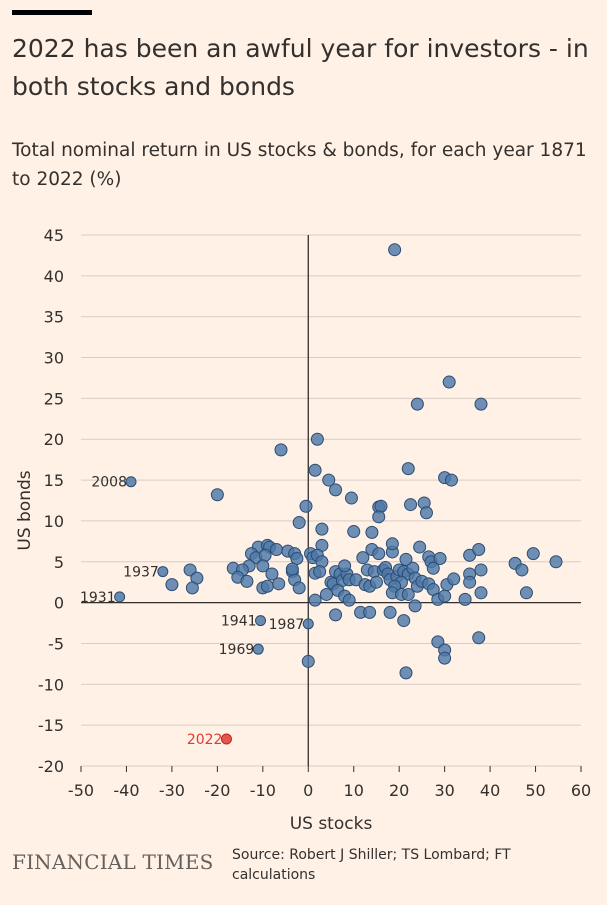 This screenshot has height=905, width=607. I want to click on x-tick-label: 30, so click(444, 790).